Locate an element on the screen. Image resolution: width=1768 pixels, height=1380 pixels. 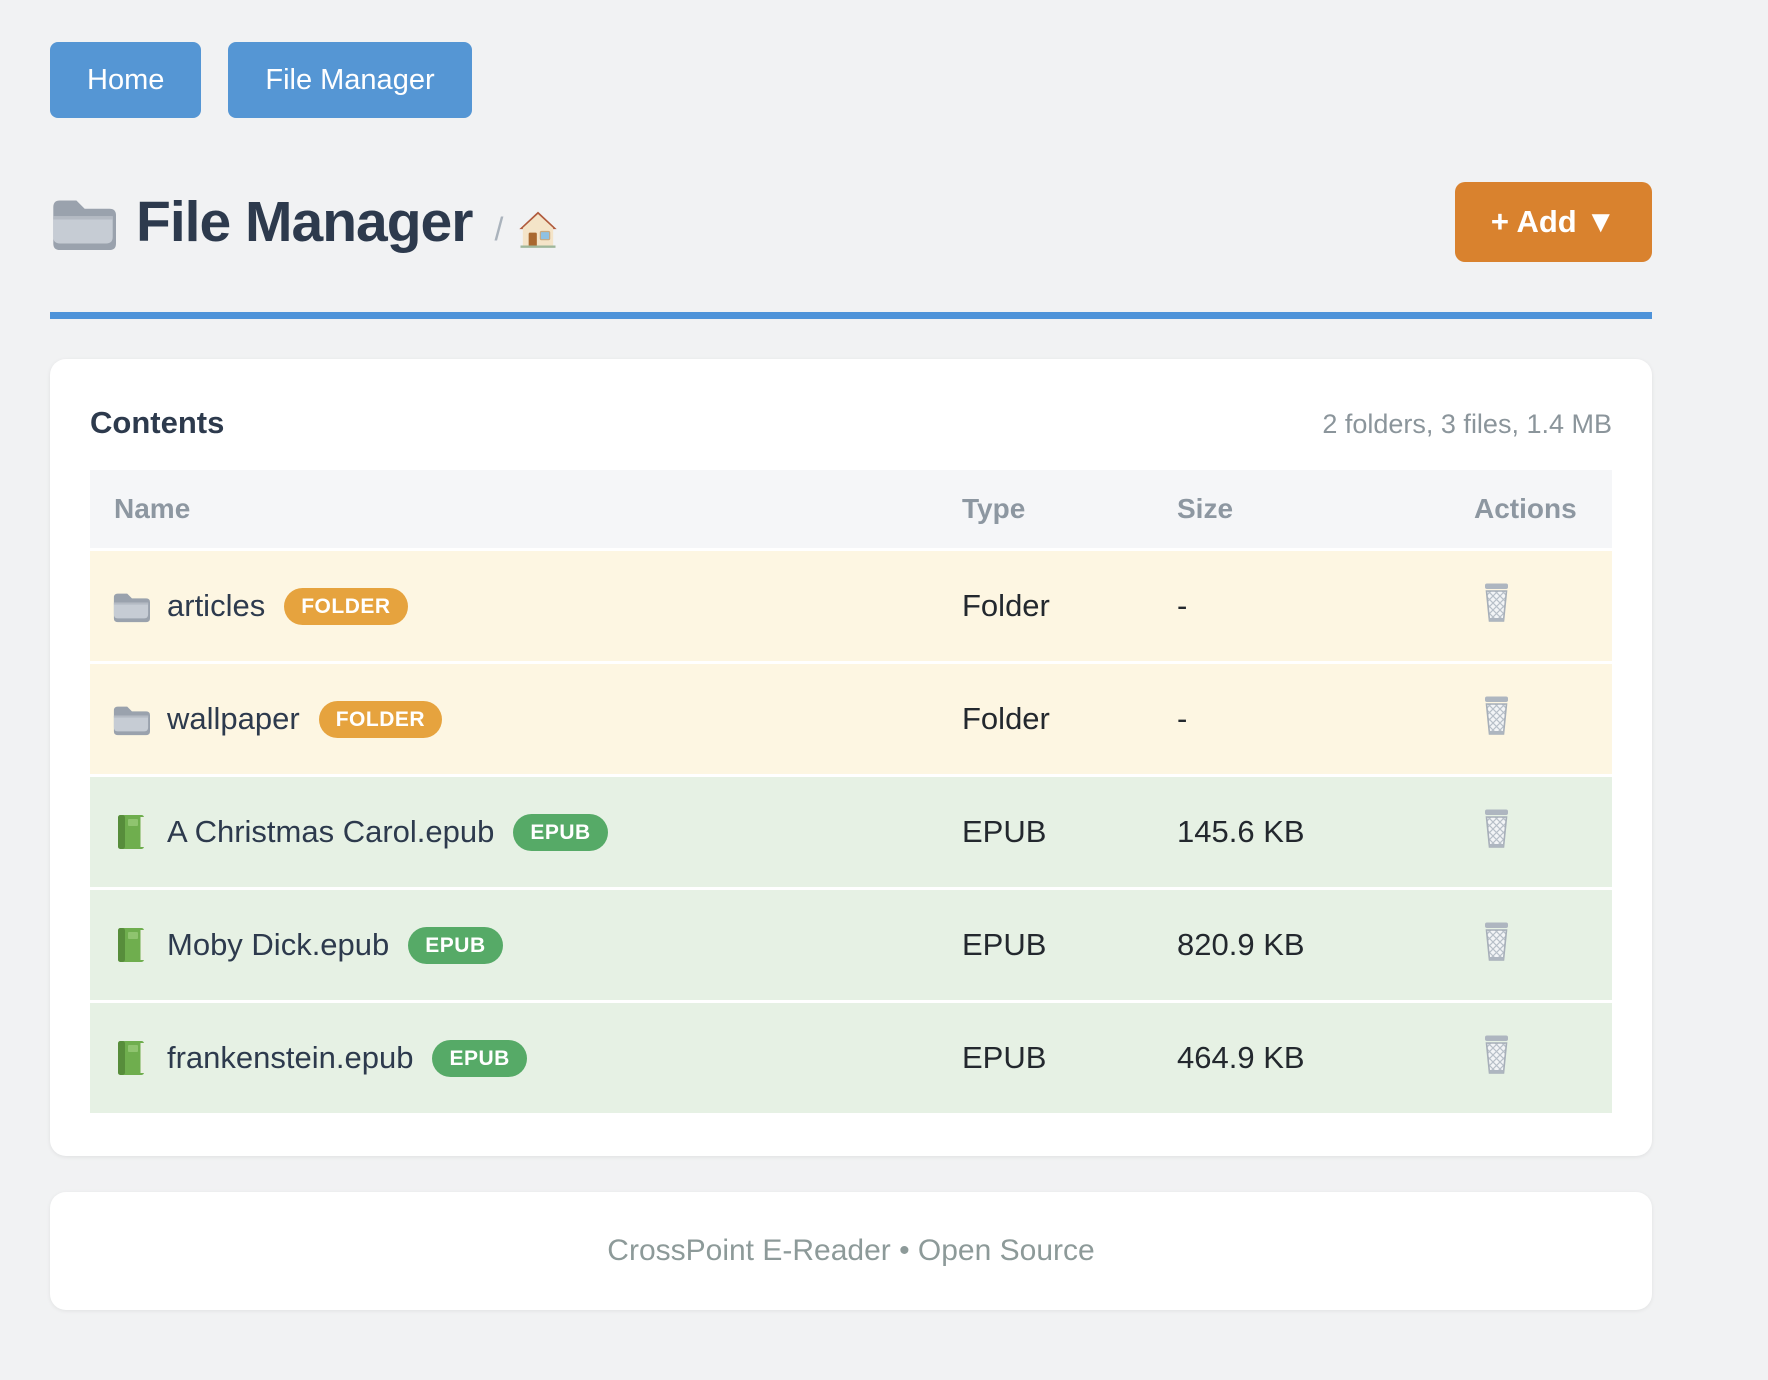
contents-summary: 2 folders, 3 files, 1.4 MB is located at coordinates (1467, 424).